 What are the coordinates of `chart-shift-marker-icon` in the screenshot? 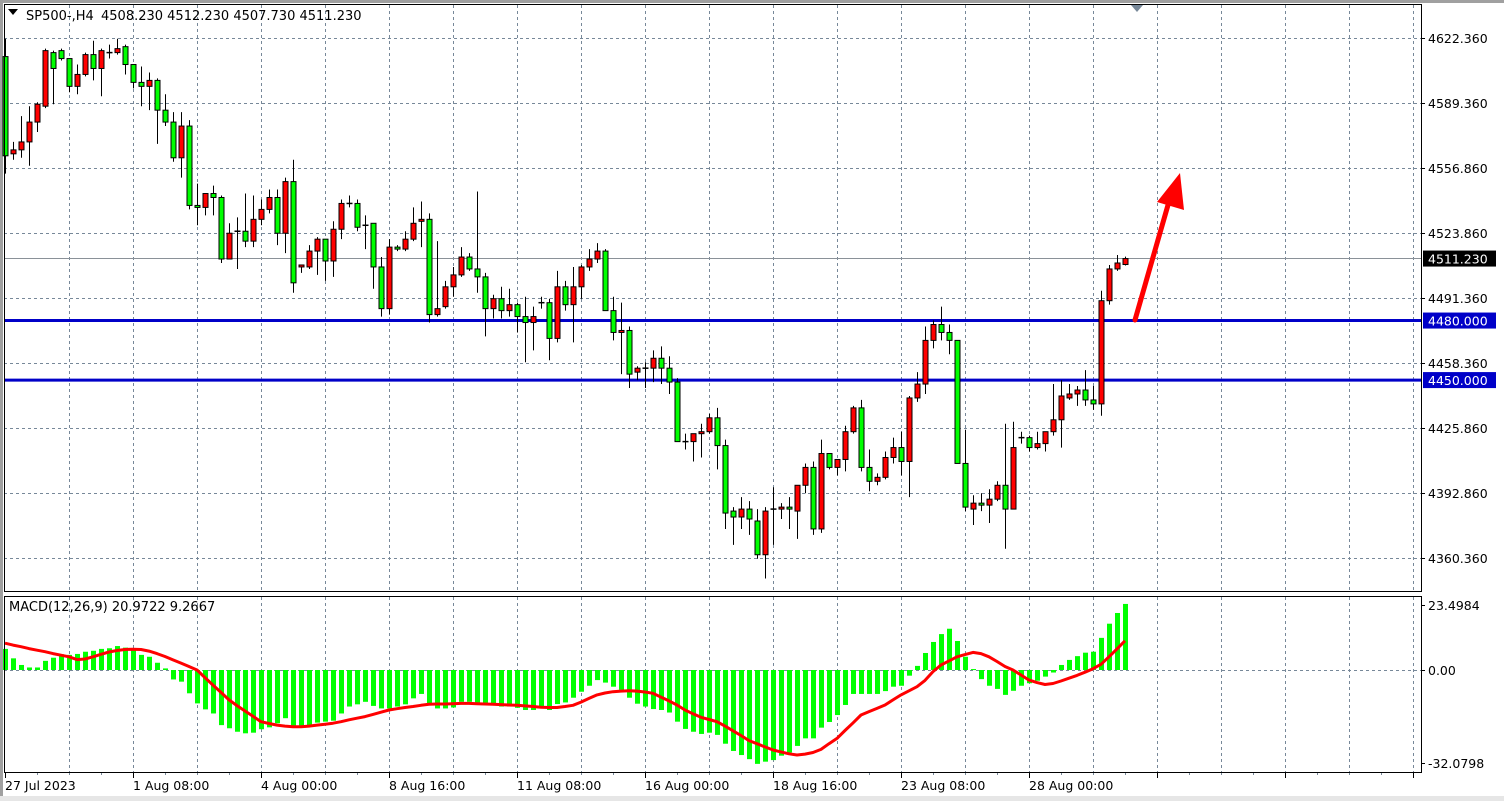 It's located at (1137, 8).